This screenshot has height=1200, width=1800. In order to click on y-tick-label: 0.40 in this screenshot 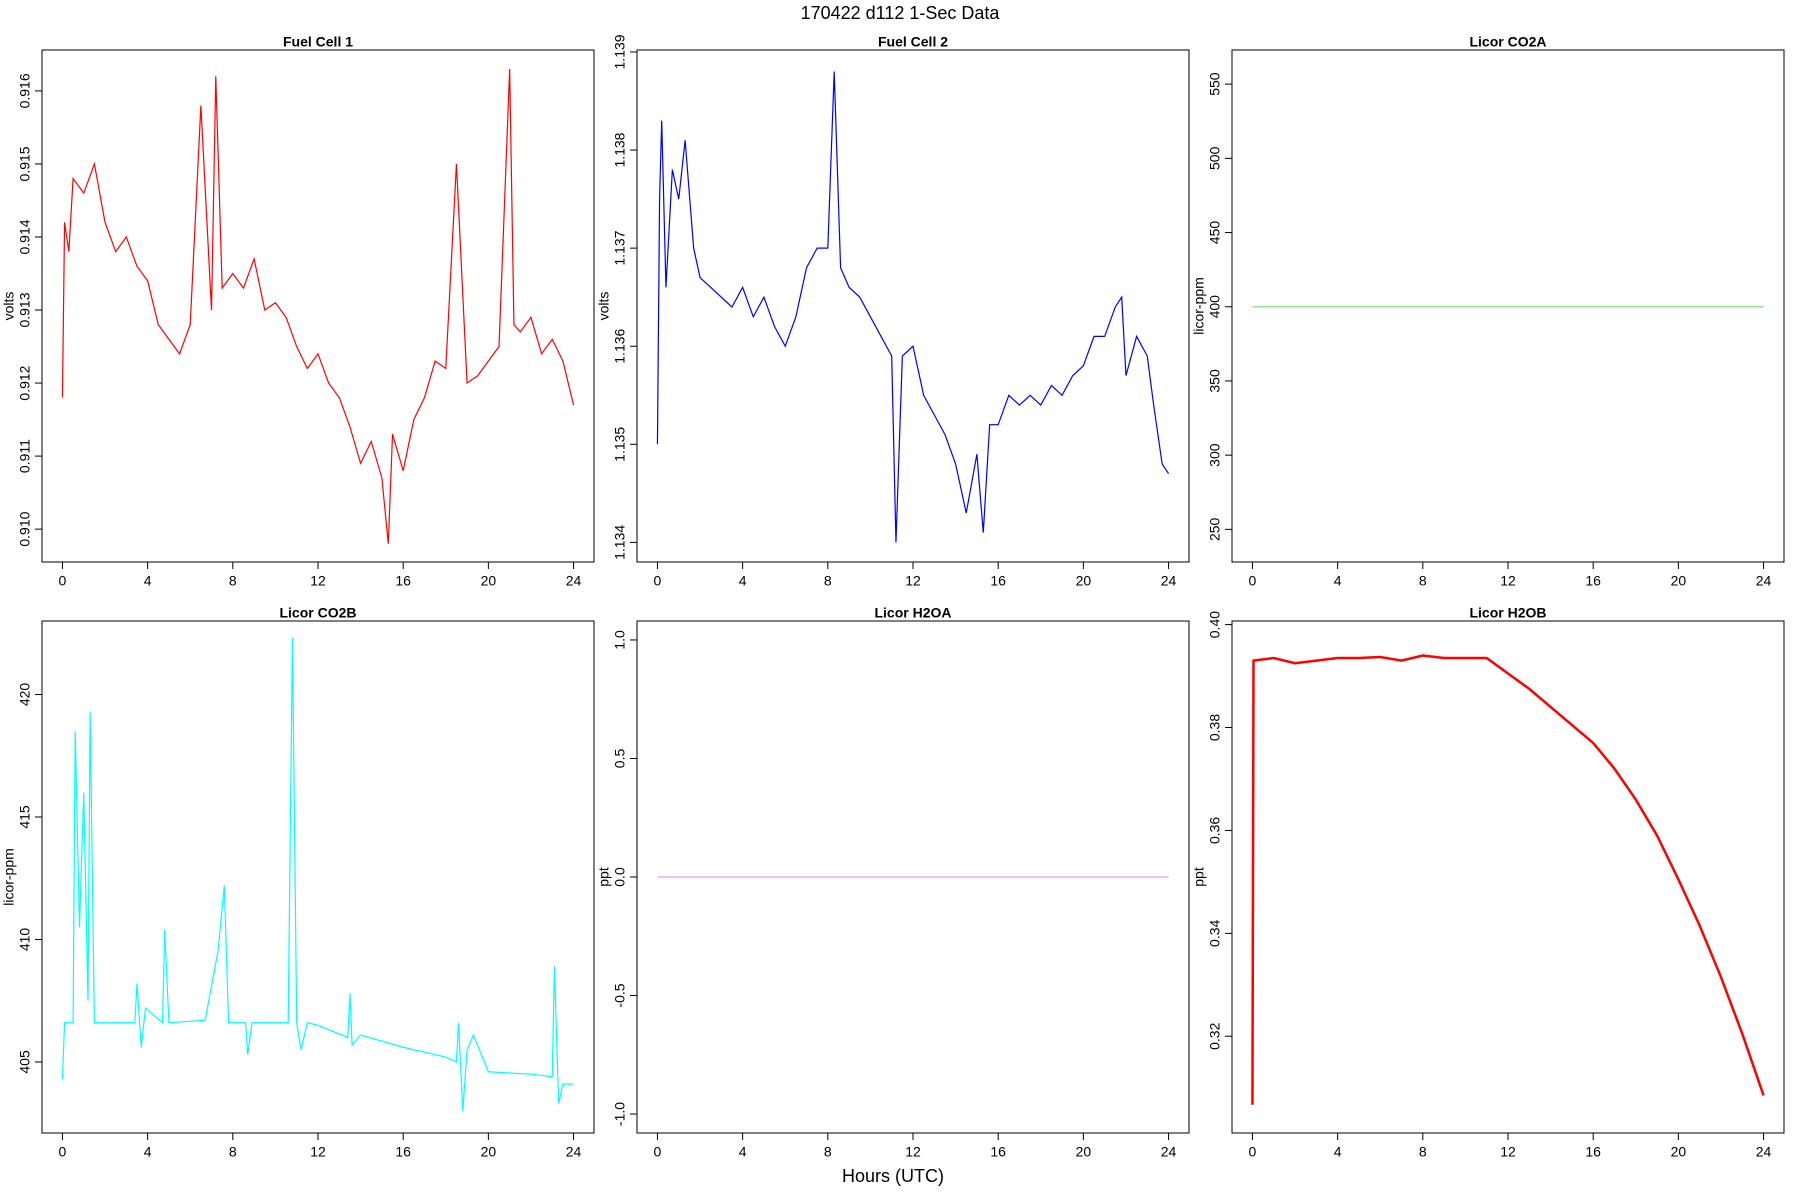, I will do `click(1215, 624)`.